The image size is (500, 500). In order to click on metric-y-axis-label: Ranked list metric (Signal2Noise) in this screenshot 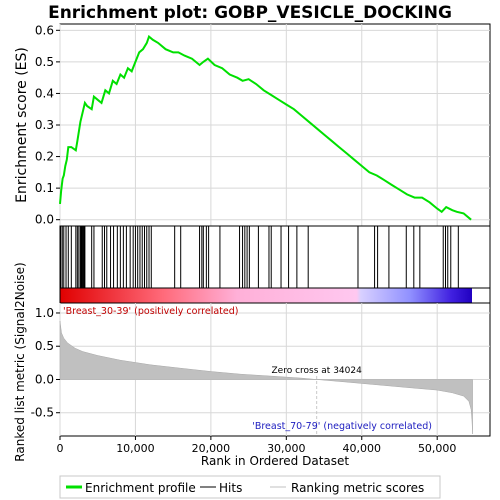, I will do `click(20, 361)`.